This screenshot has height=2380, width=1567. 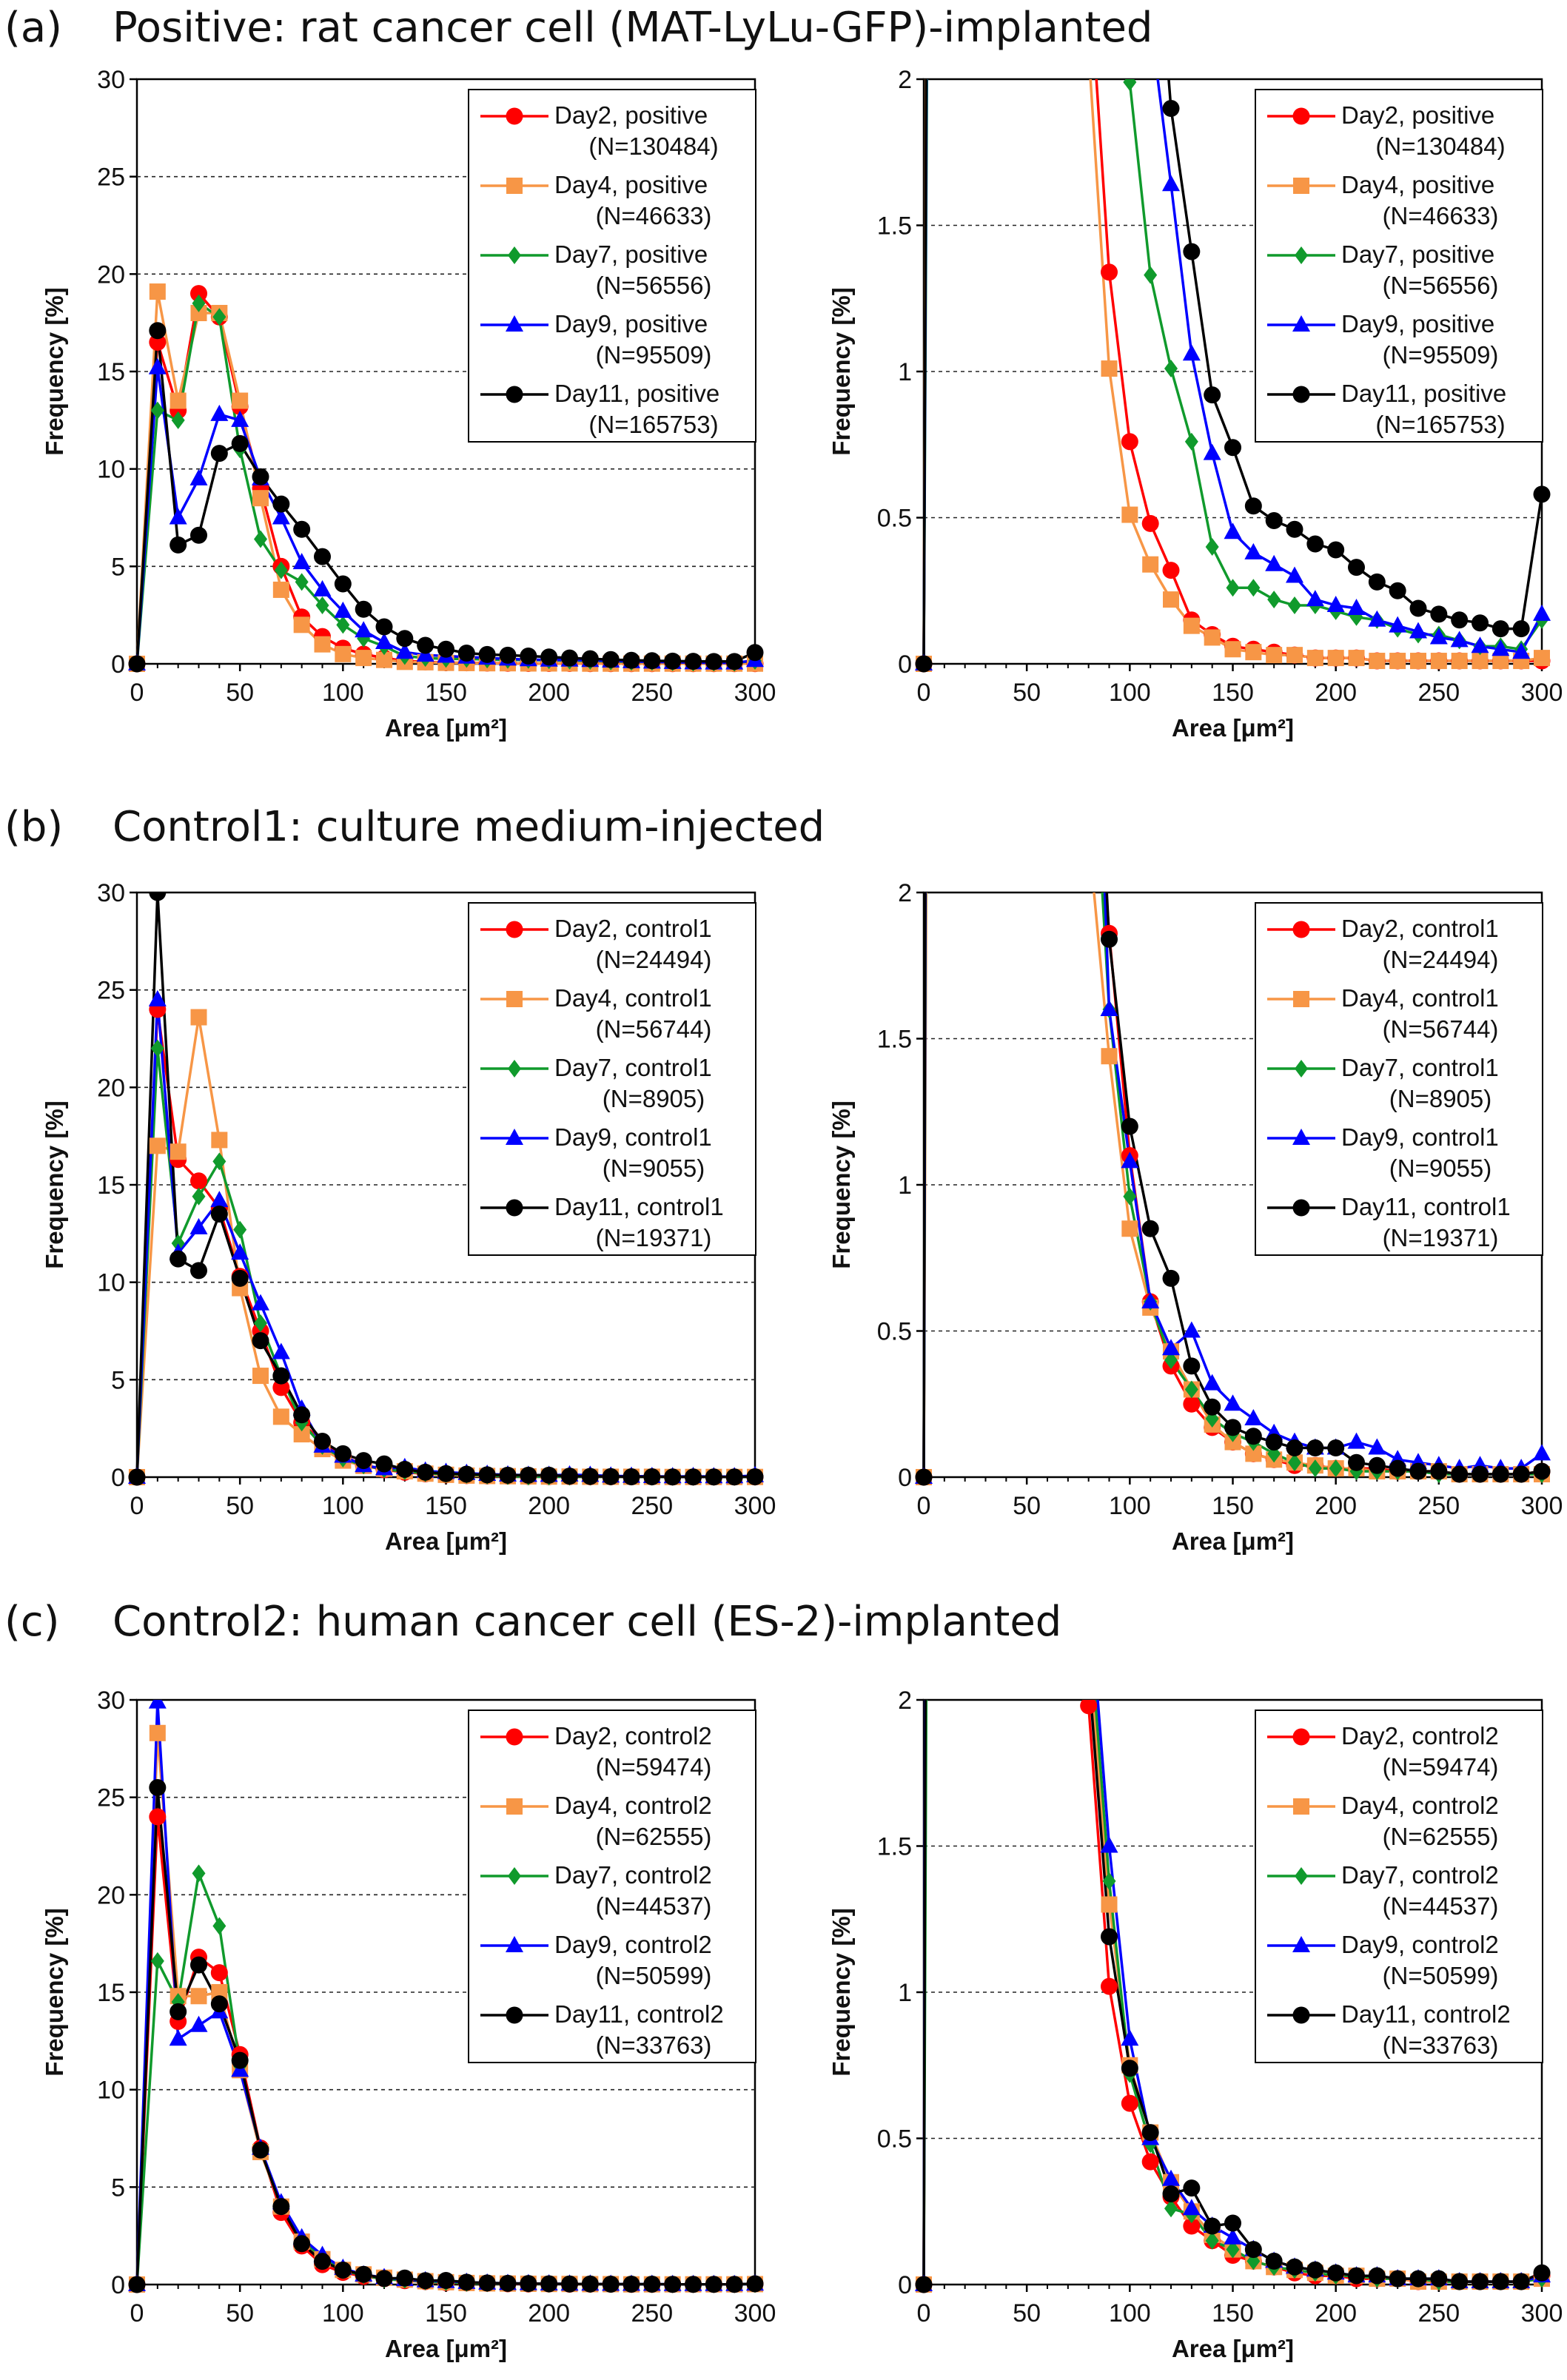 I want to click on legend-label: Day7, control1, so click(x=1420, y=1067).